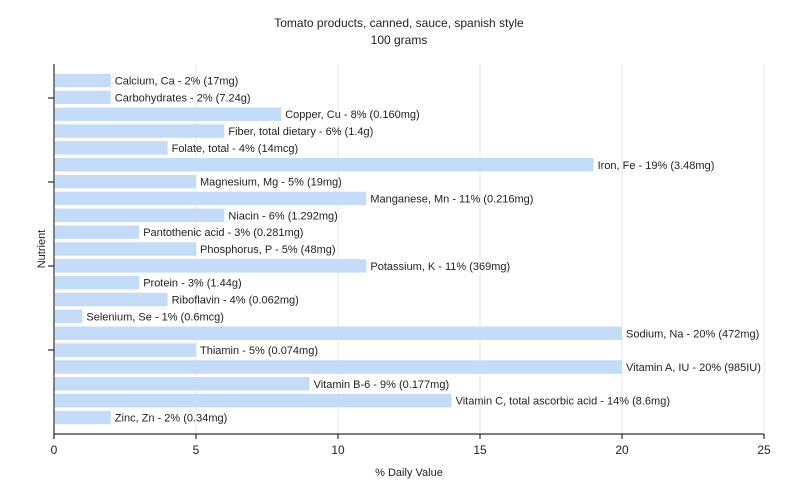 The width and height of the screenshot is (800, 500). I want to click on bar-label-10: Phosphorus, P - 5% (48mg), so click(268, 250).